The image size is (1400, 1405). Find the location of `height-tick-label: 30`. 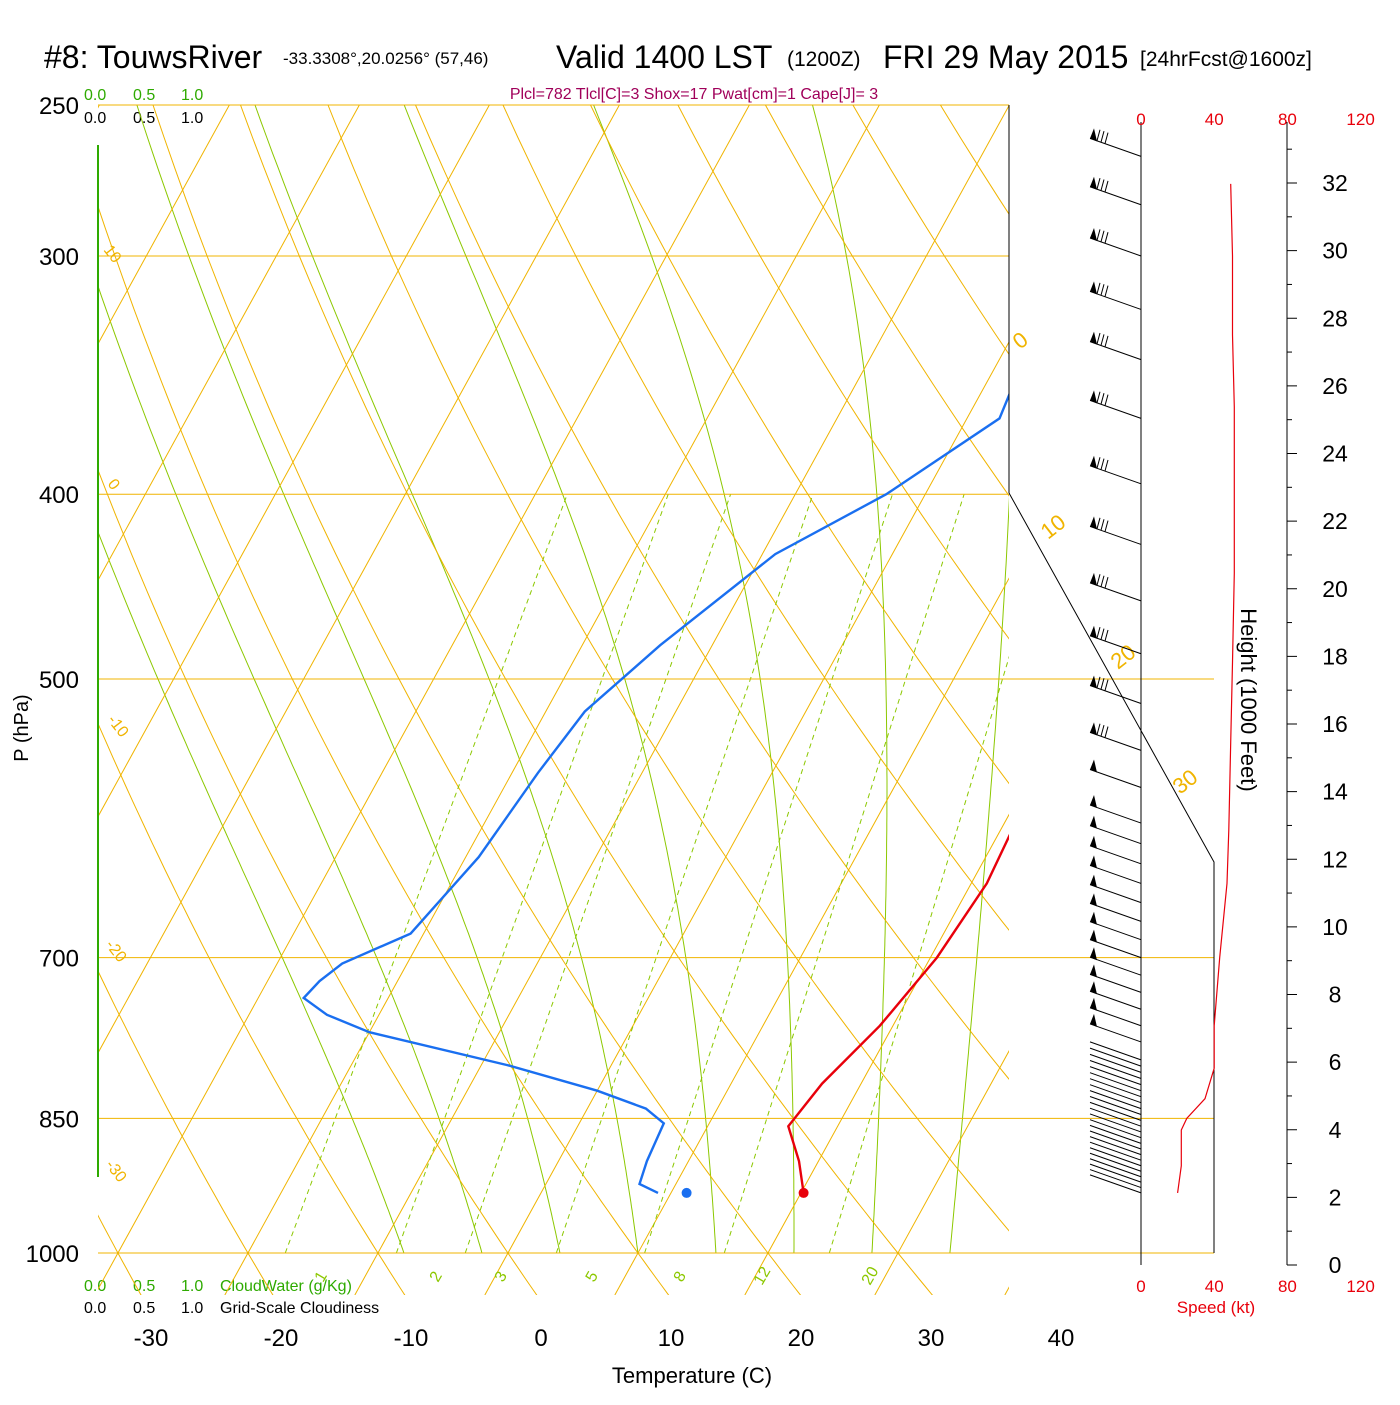

height-tick-label: 30 is located at coordinates (1335, 251).